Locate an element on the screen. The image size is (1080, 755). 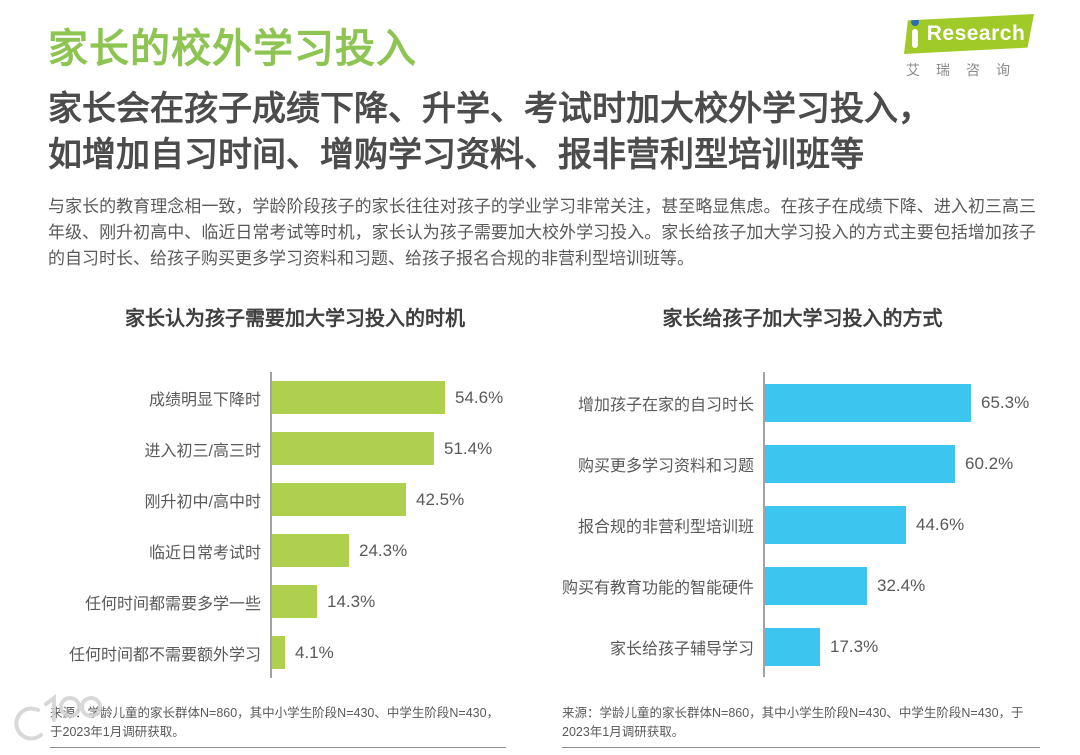
bars-area: 54.6% 51.4% 42.5% 24.3% 14.3% 4.1% is located at coordinates (400, 525).